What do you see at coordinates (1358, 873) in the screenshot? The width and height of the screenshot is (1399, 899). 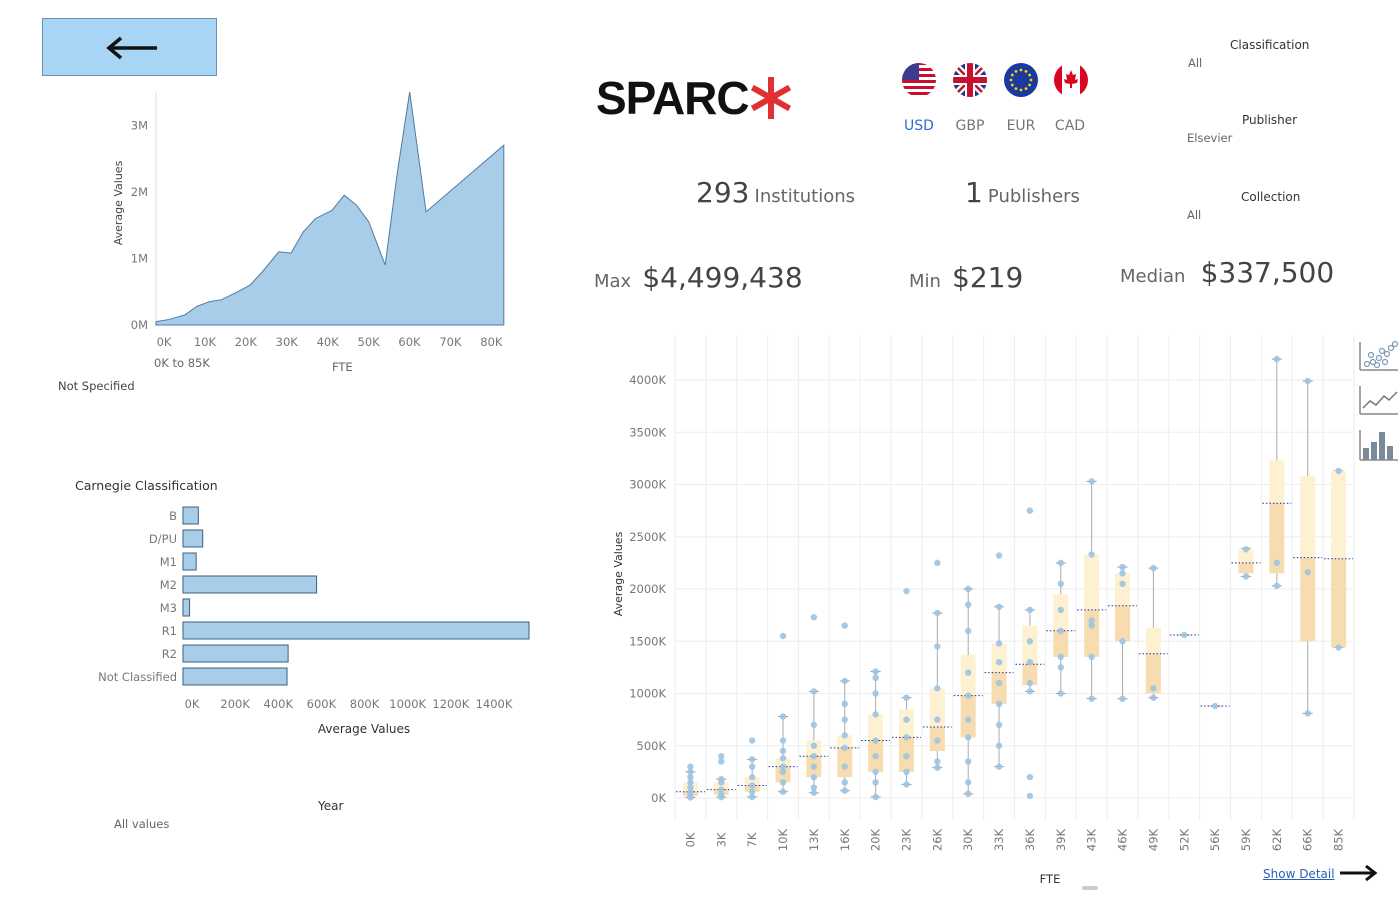 I see `arrow-right-icon` at bounding box center [1358, 873].